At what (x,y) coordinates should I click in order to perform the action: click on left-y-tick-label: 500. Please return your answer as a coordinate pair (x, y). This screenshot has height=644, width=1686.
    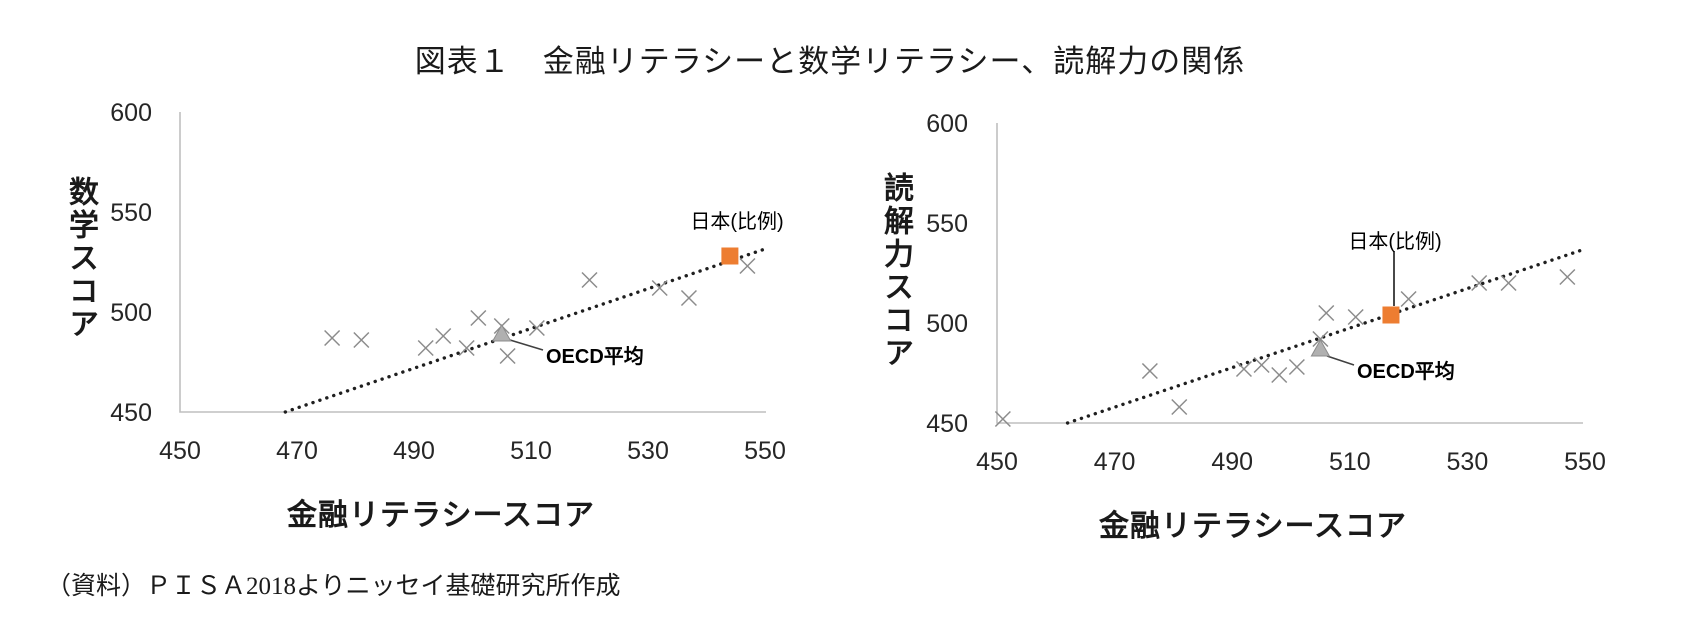
    Looking at the image, I should click on (131, 313).